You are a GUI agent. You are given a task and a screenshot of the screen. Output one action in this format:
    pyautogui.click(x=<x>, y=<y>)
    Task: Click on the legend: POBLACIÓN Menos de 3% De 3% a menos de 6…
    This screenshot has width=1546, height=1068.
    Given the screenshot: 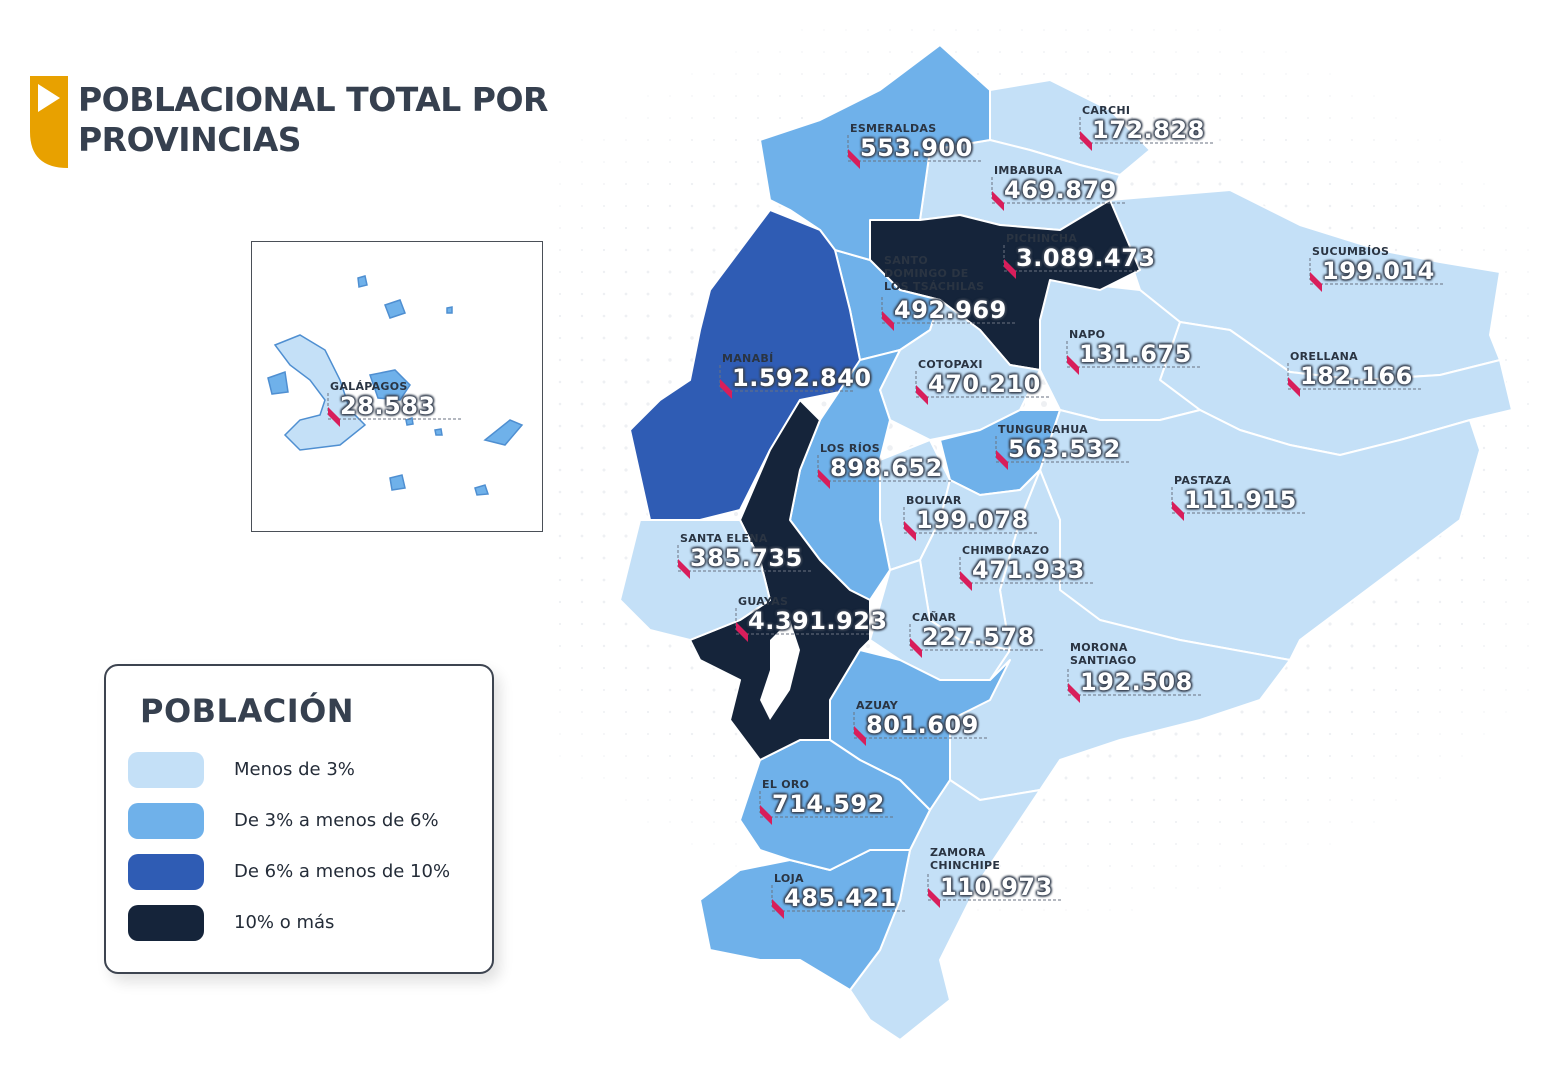 What is the action you would take?
    pyautogui.click(x=299, y=819)
    